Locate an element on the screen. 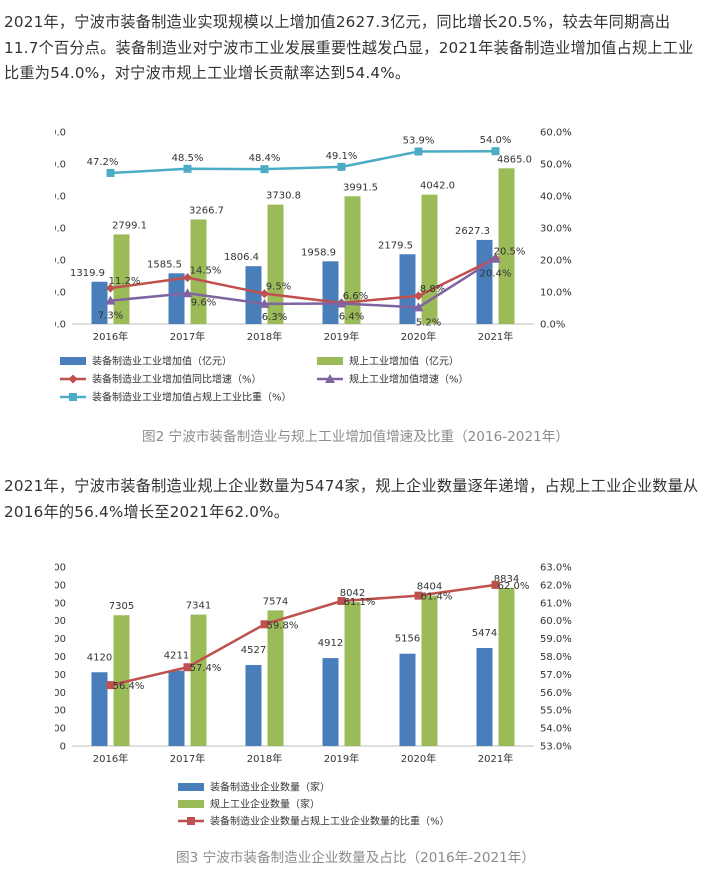 Image resolution: width=711 pixels, height=879 pixels. line-data-label: 6.6% is located at coordinates (355, 296).